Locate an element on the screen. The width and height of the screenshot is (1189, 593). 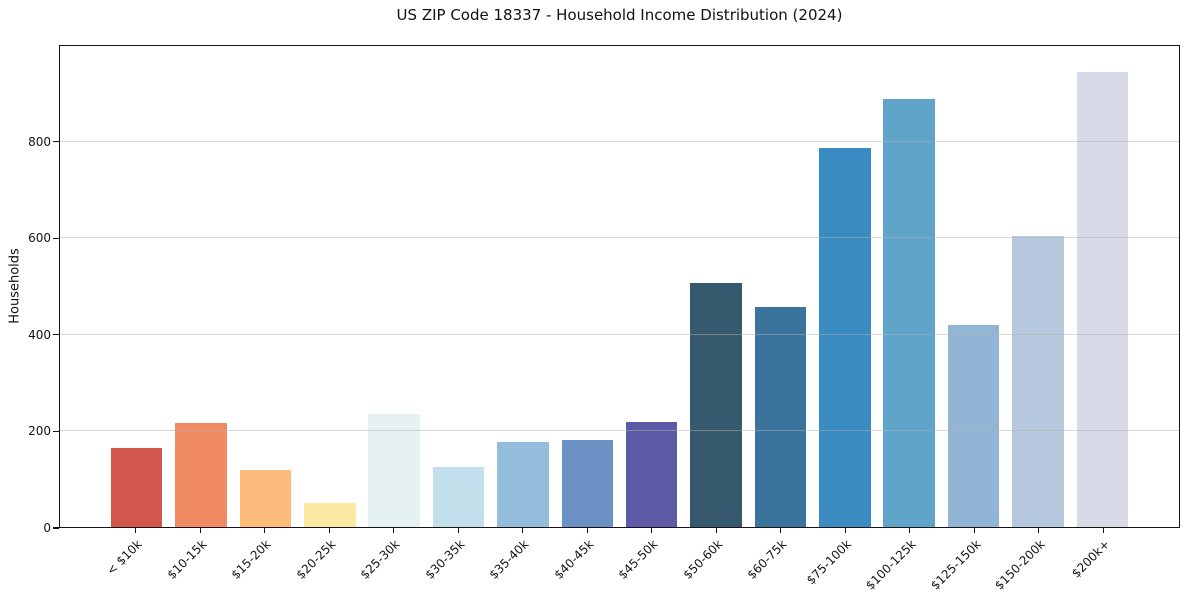
y-tick-label: 800 is located at coordinates (39, 141).